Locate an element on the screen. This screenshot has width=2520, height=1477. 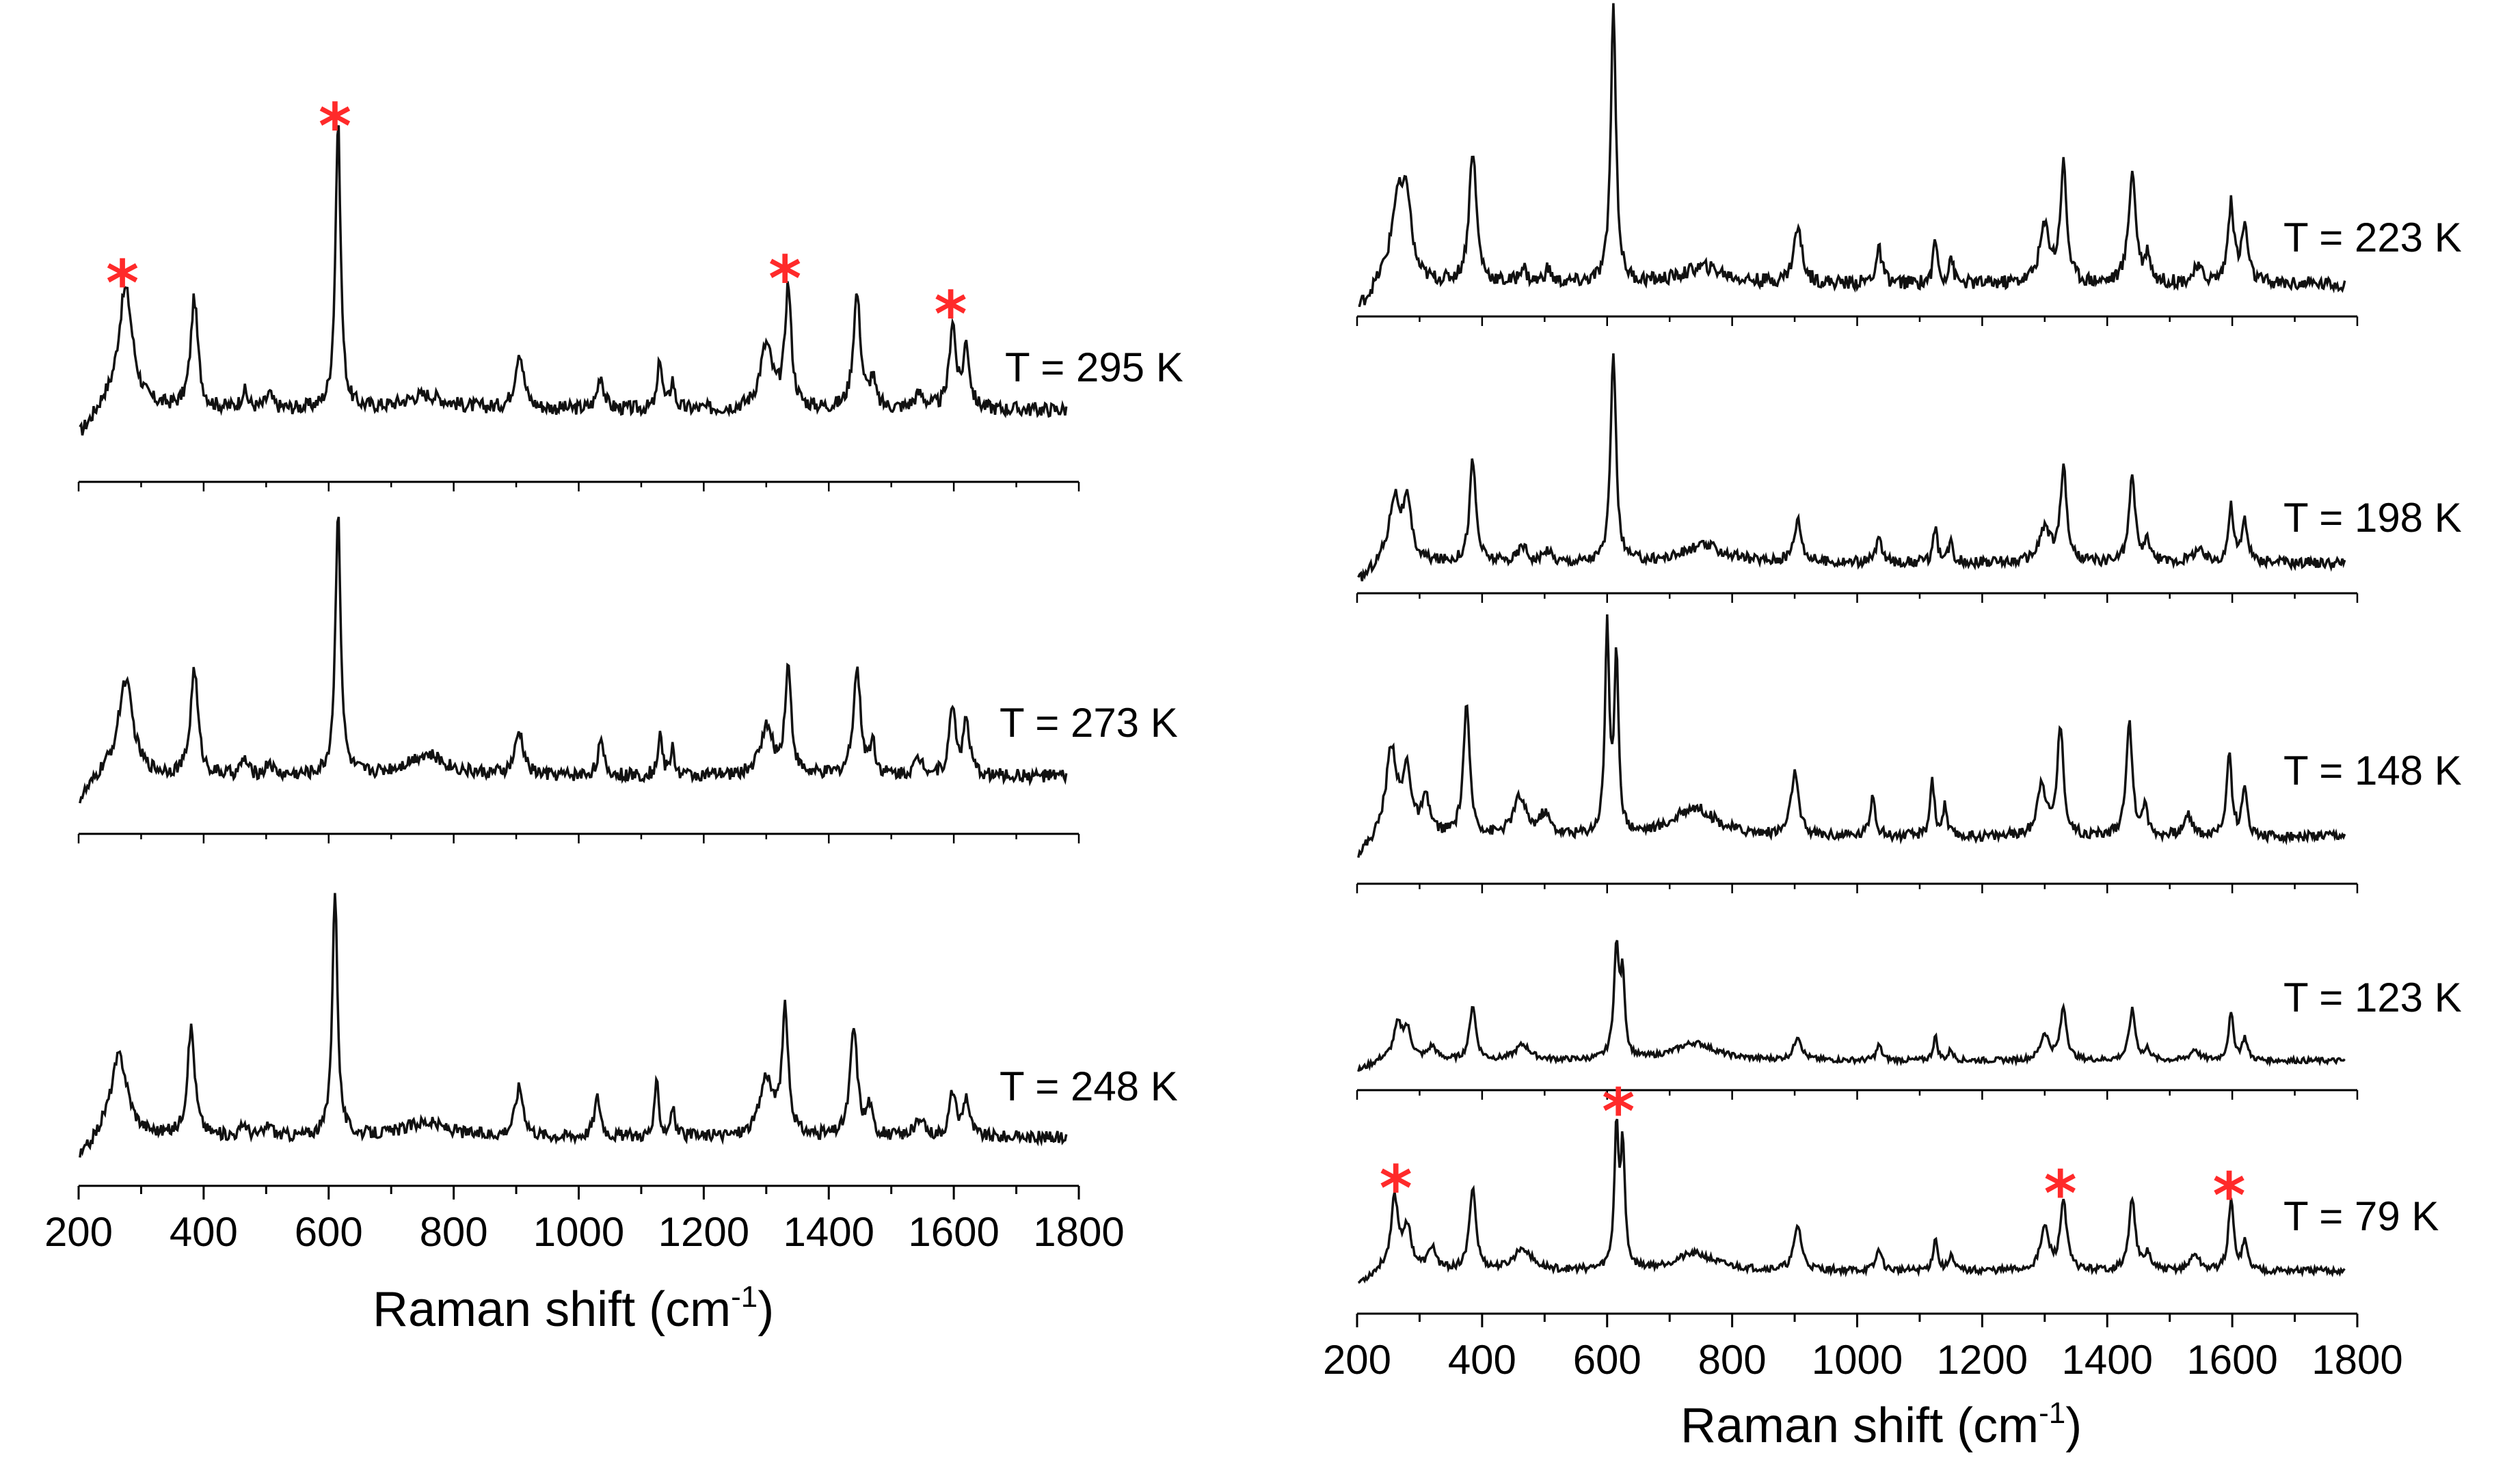
spectrum-trace-79k is located at coordinates (1851, 1201).